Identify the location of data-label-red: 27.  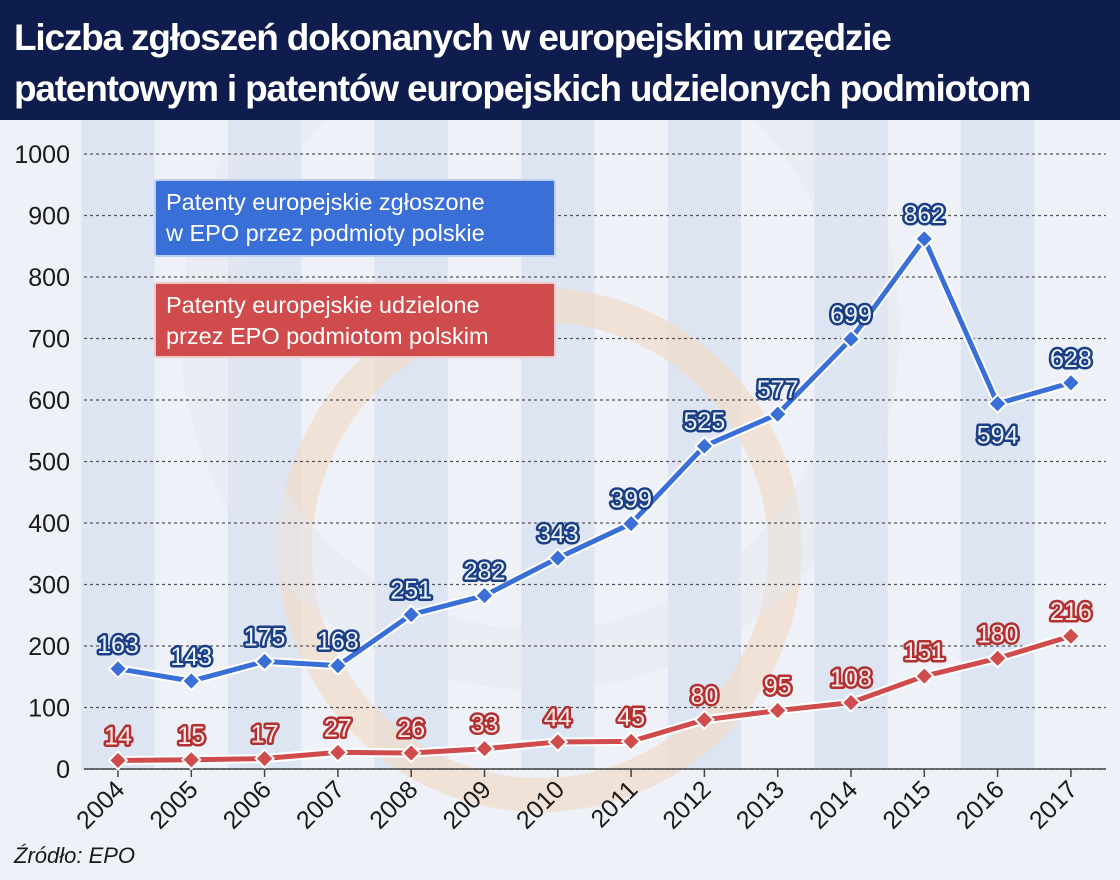
(338, 728).